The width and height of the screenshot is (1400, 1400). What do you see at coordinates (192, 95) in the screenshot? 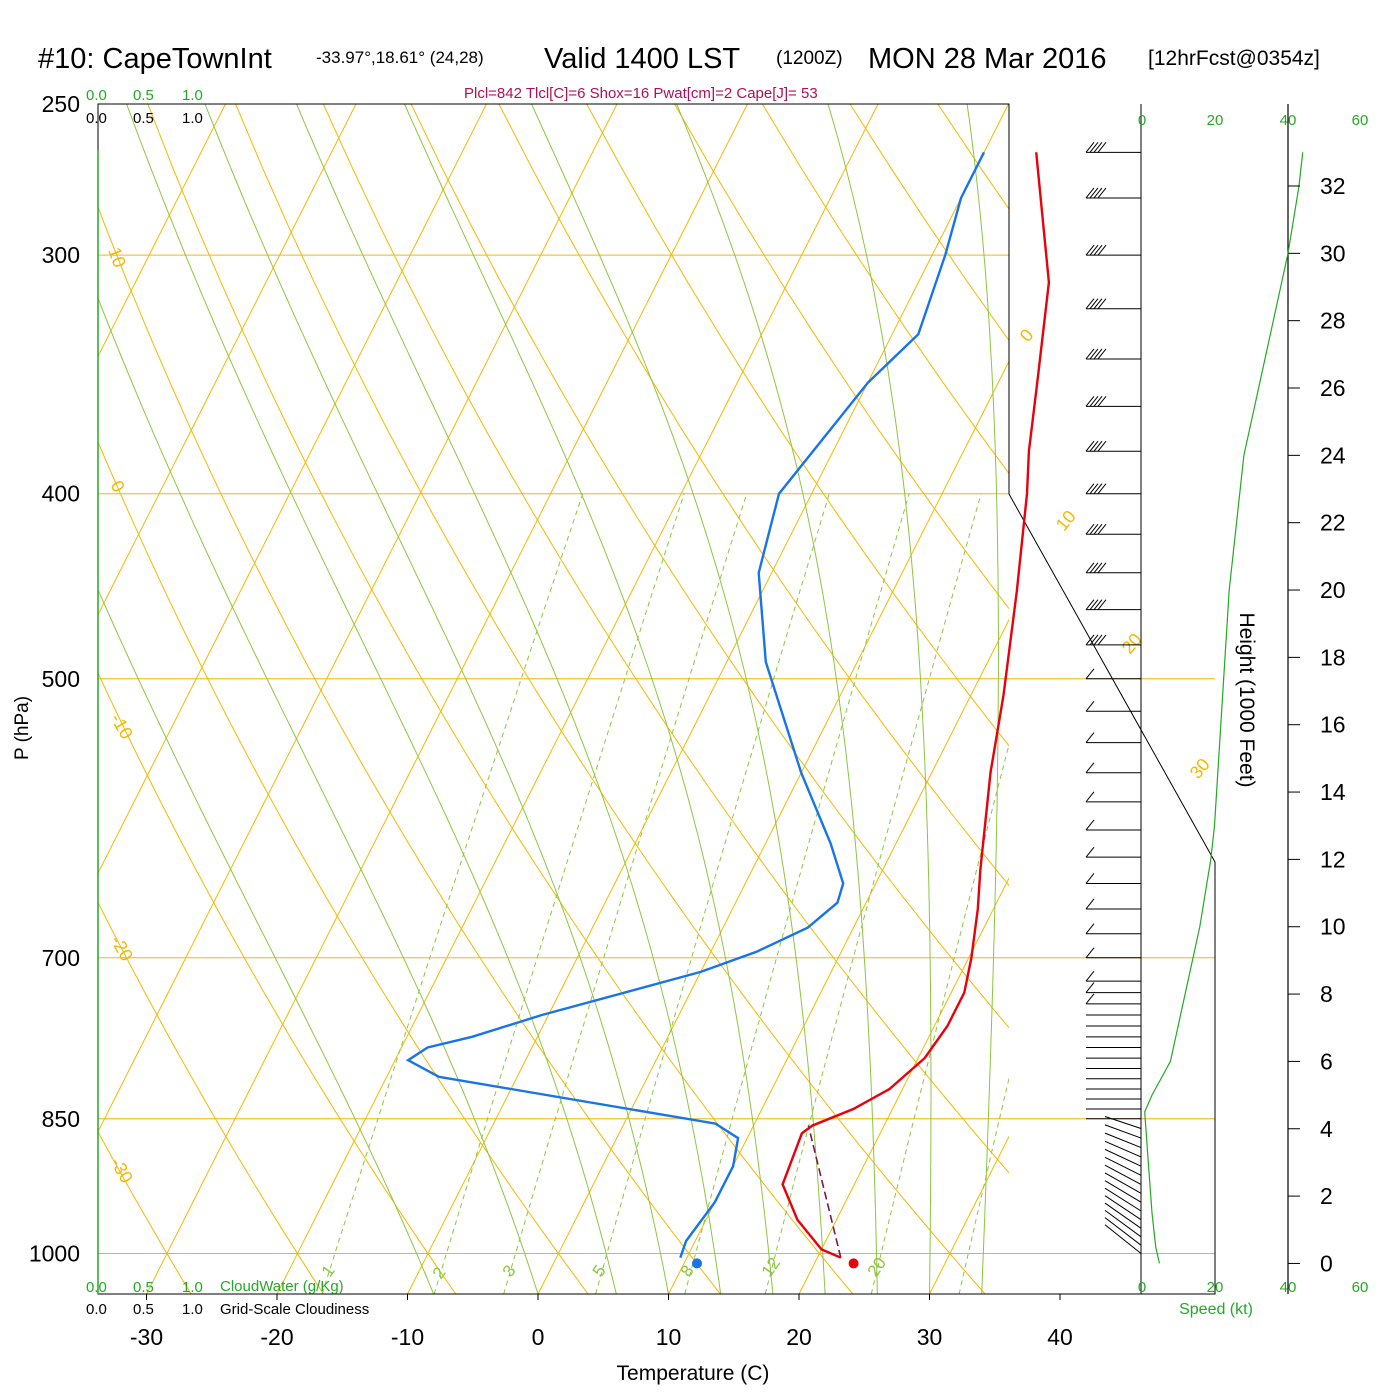
I see `cloudwater-top-2: 1.0` at bounding box center [192, 95].